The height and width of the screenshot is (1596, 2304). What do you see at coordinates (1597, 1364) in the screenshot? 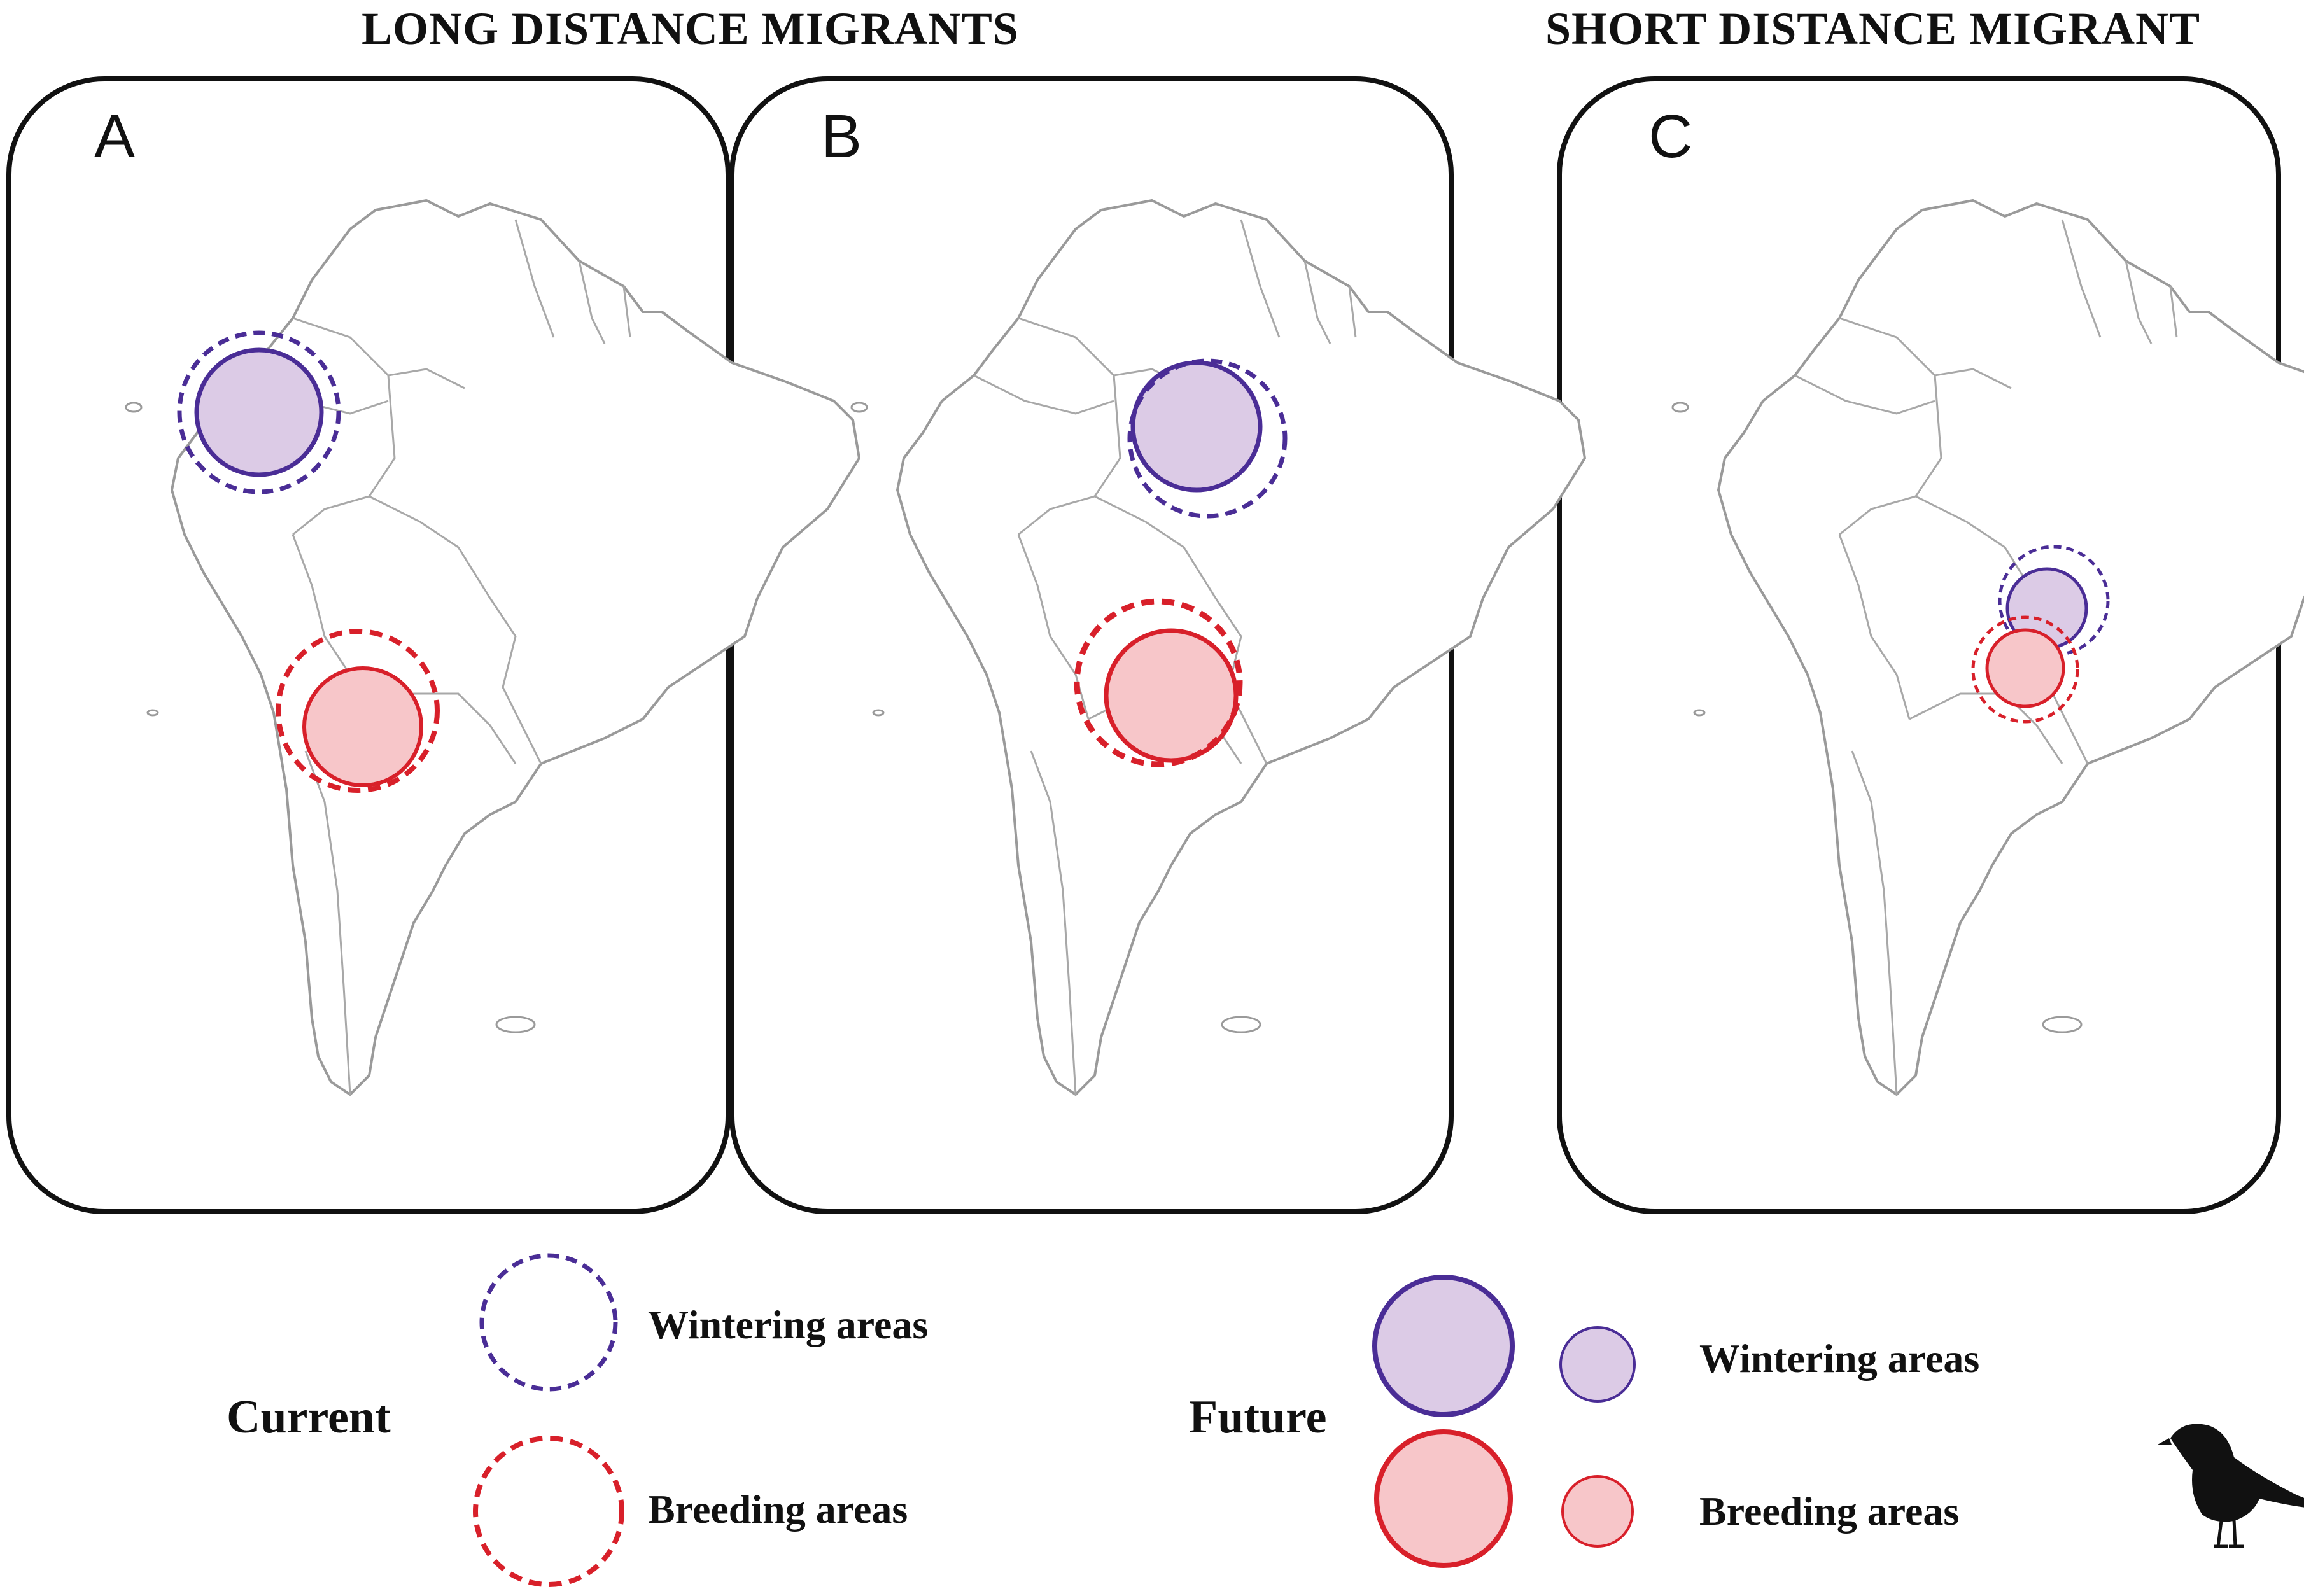
I see `legend-future-wintering-small-symbol` at bounding box center [1597, 1364].